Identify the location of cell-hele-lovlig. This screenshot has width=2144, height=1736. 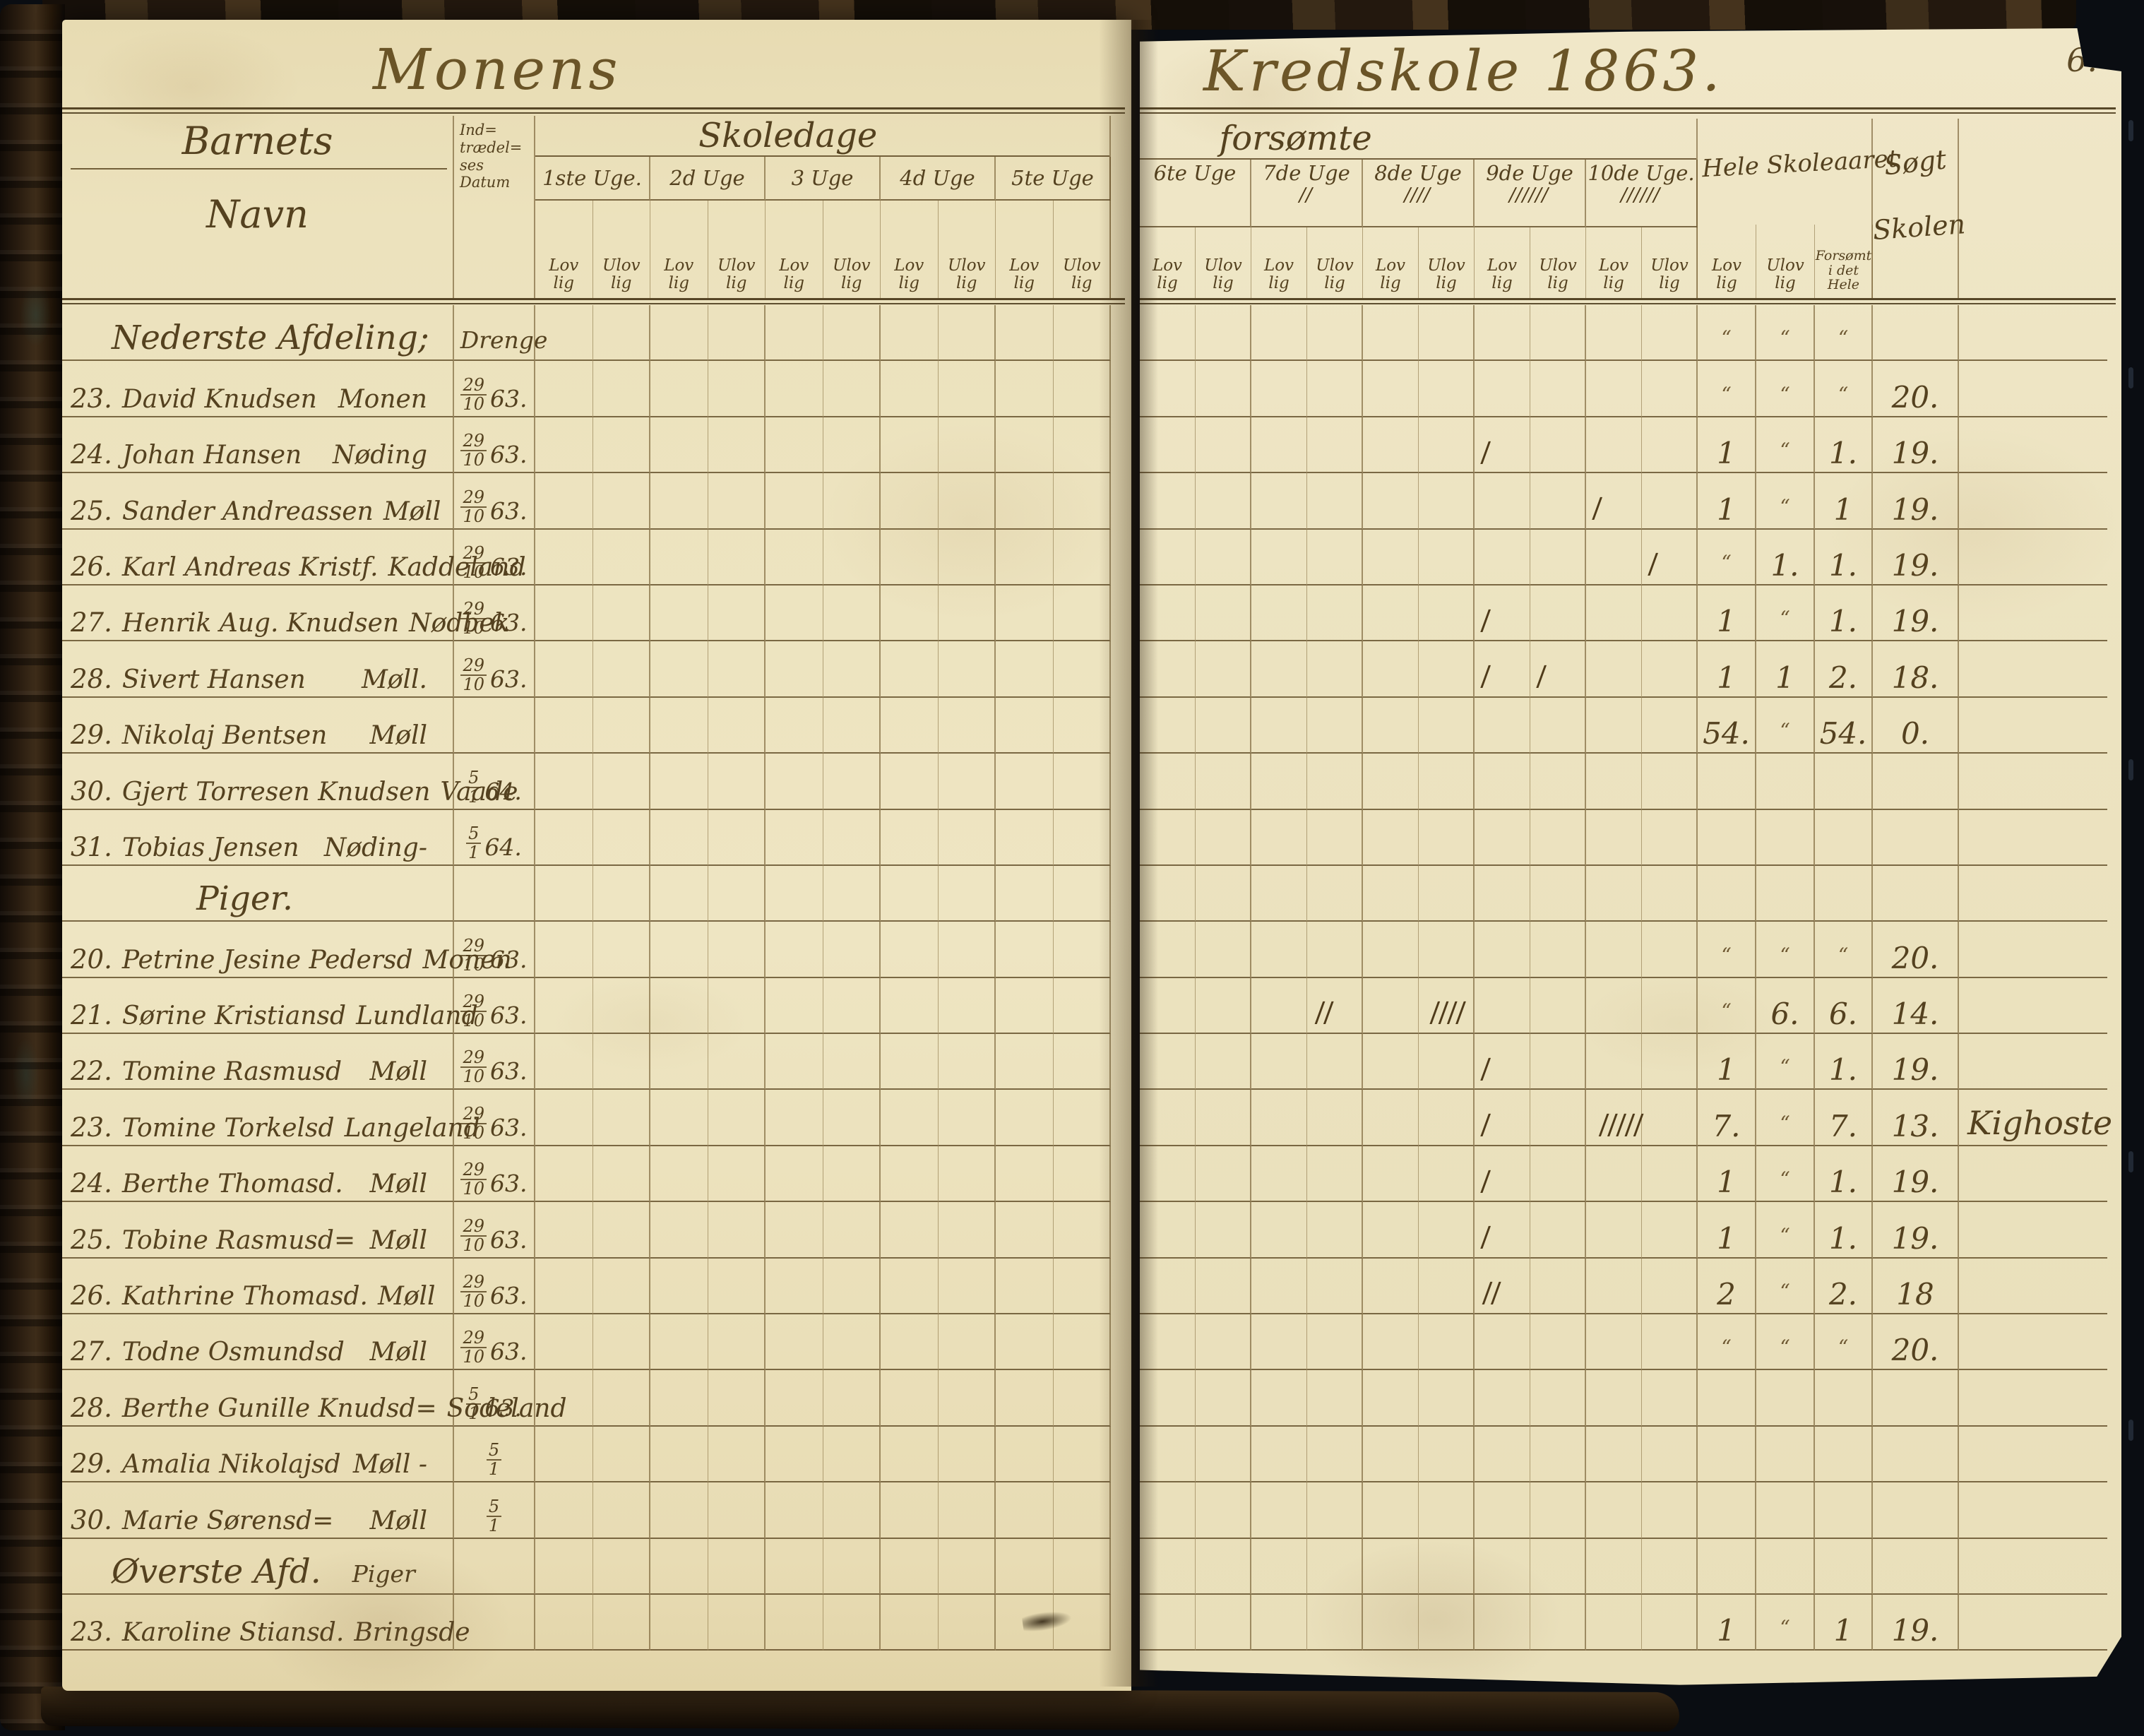
(1727, 782).